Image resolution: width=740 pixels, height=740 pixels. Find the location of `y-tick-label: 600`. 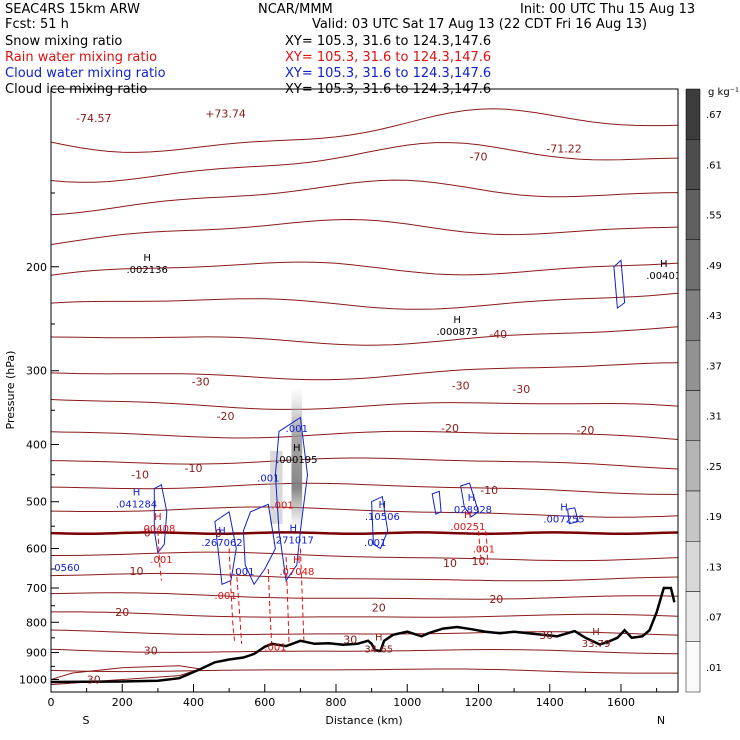

y-tick-label: 600 is located at coordinates (36, 548).